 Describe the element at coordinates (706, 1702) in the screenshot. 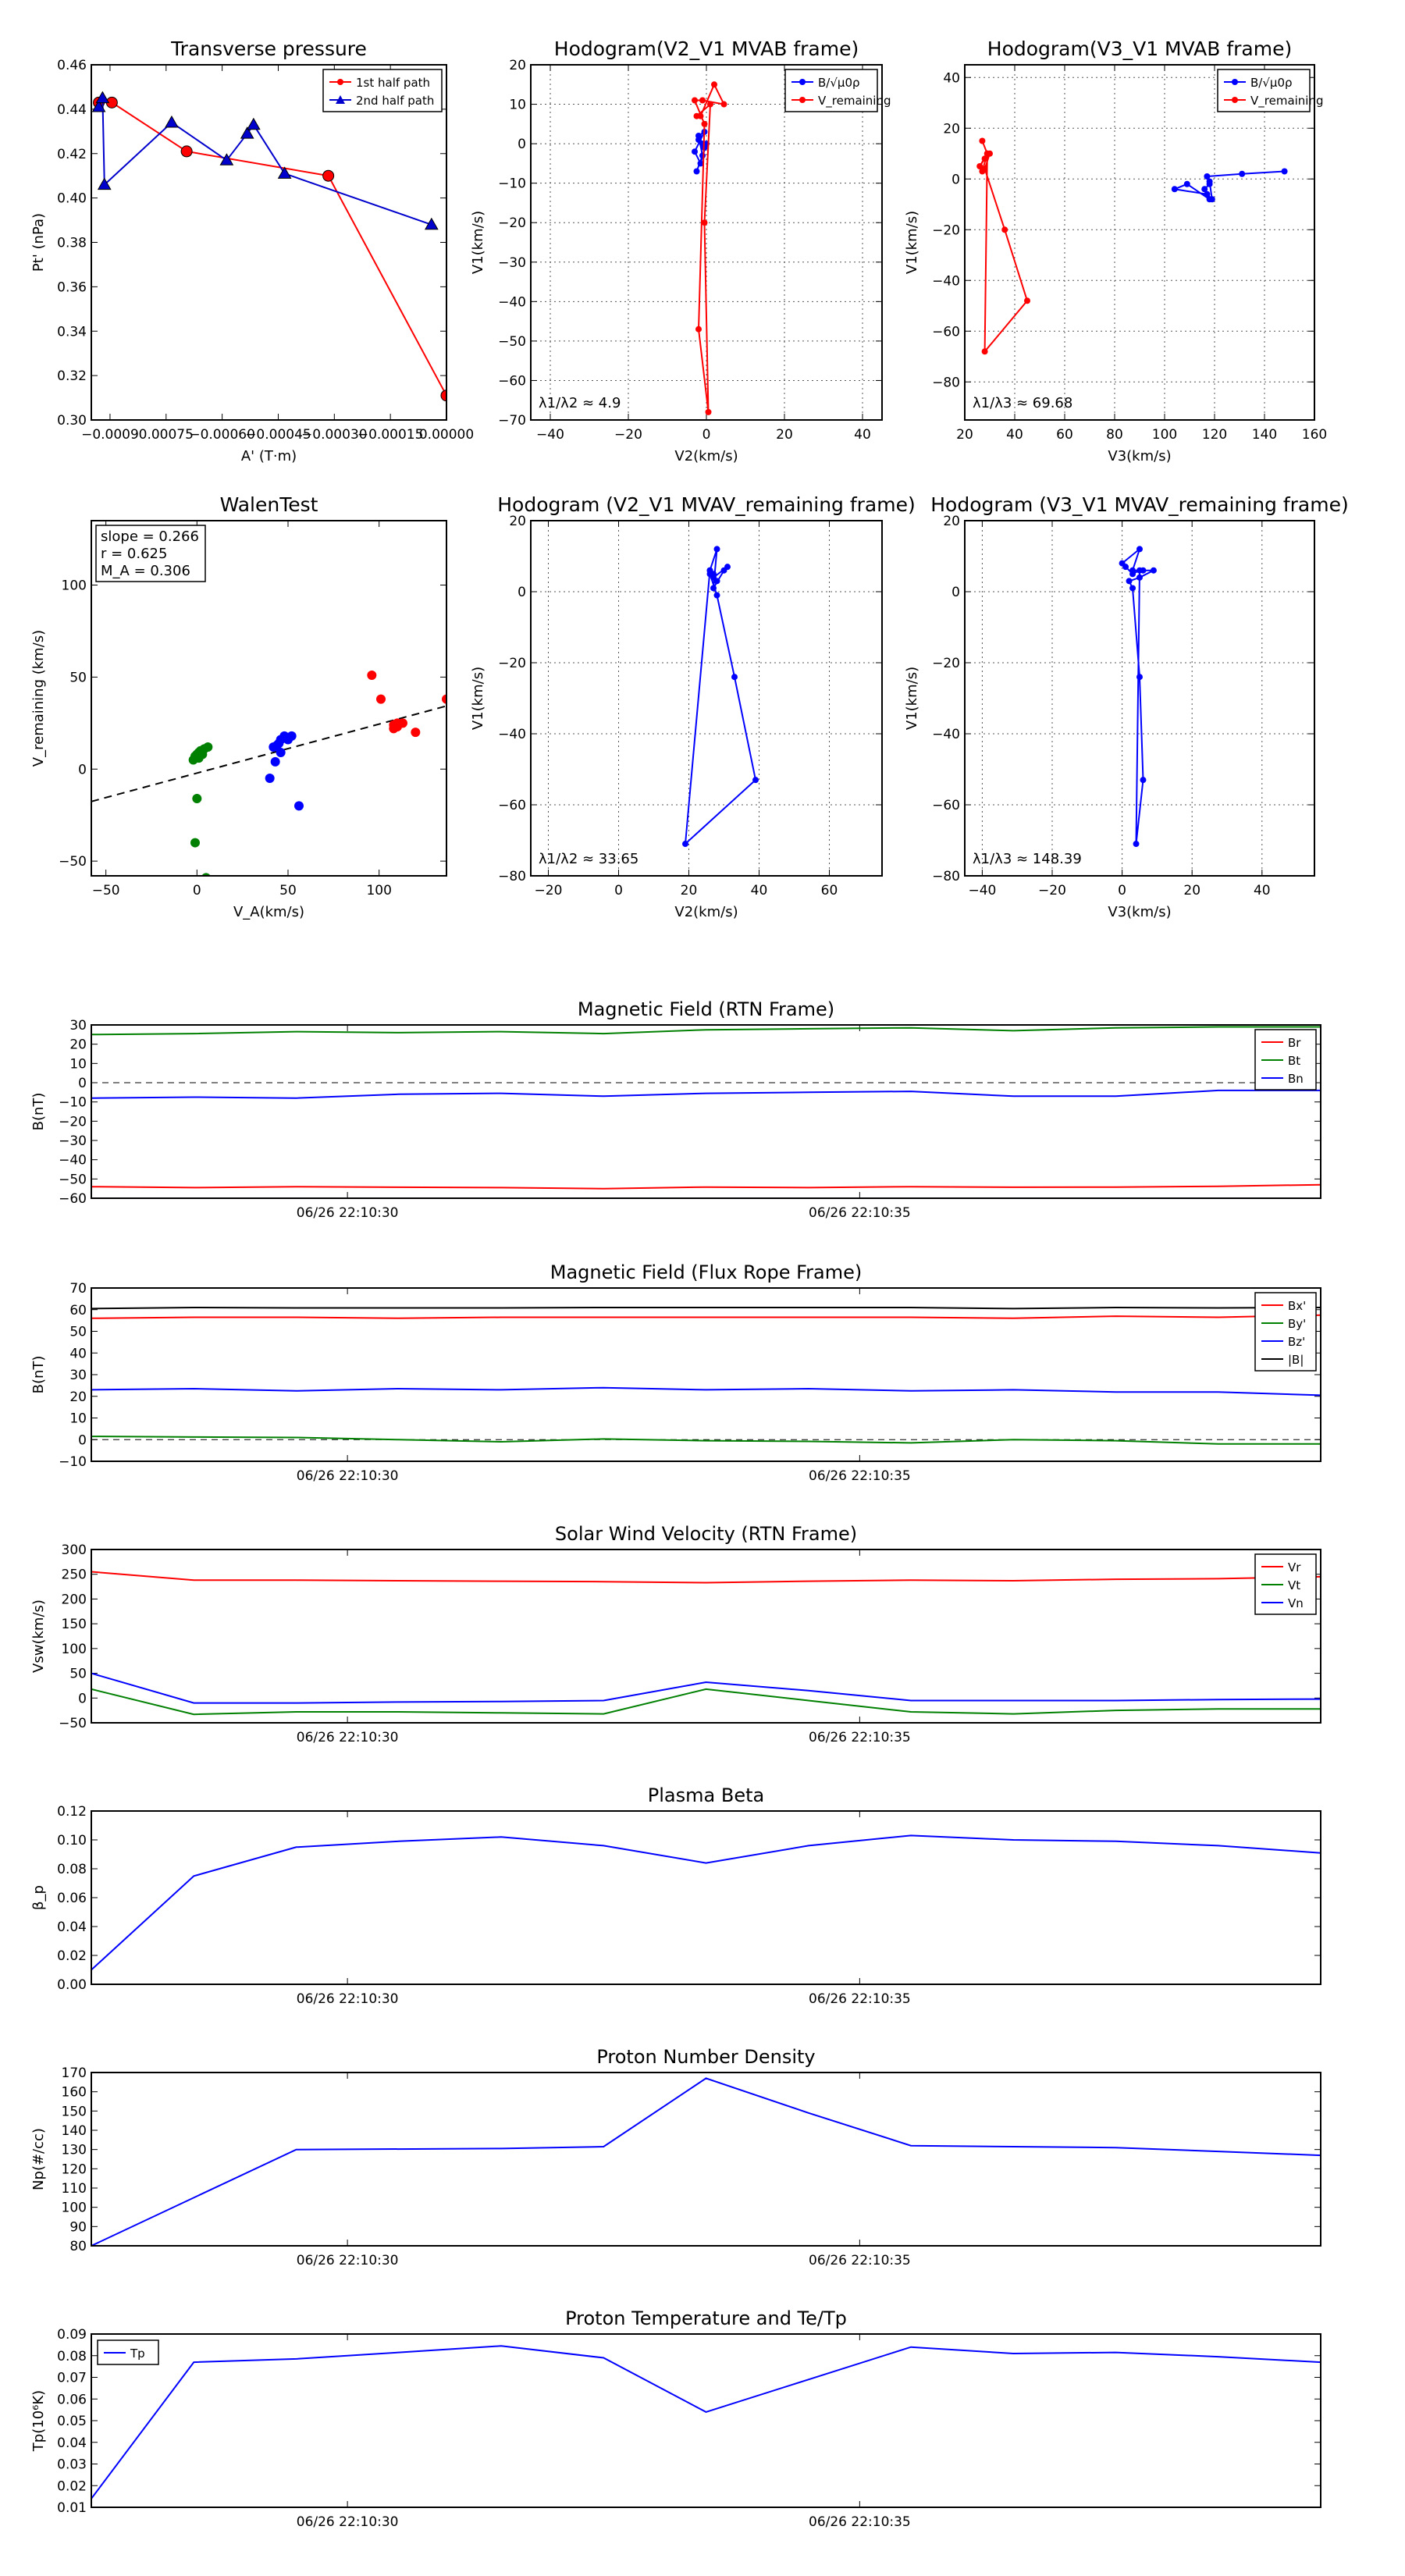

I see `series-line-Vt` at that location.